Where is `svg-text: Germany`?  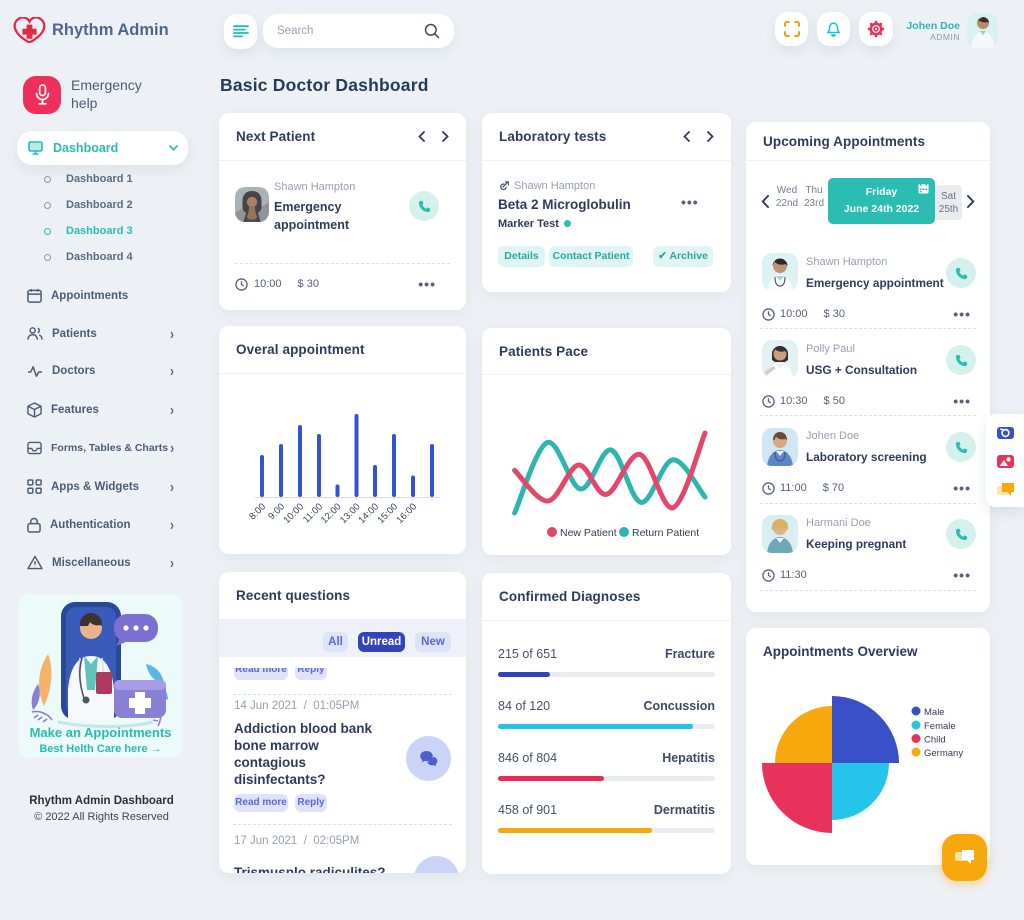 svg-text: Germany is located at coordinates (943, 753).